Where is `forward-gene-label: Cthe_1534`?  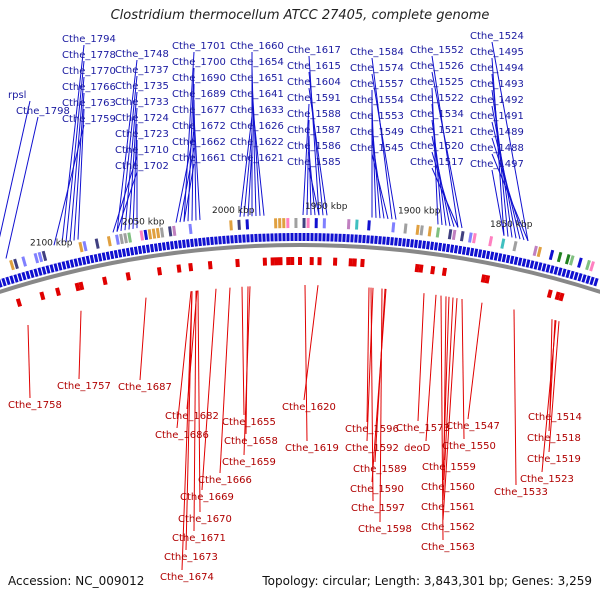 forward-gene-label: Cthe_1534 is located at coordinates (437, 114).